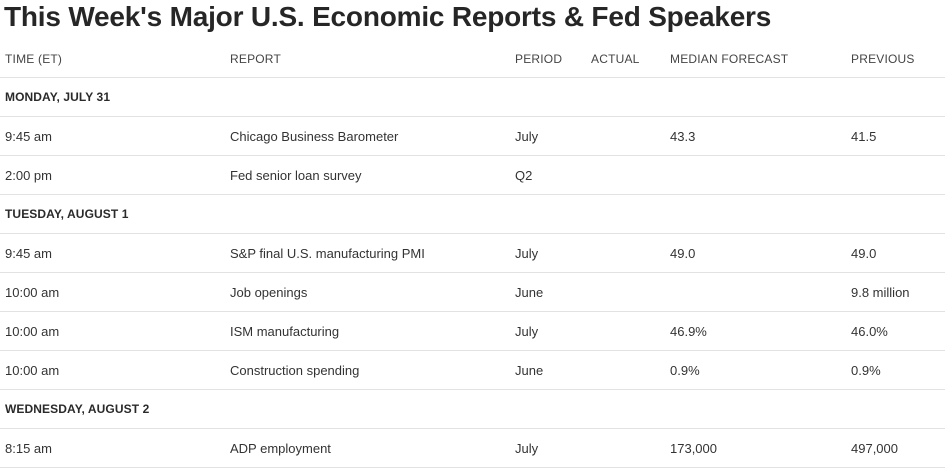  What do you see at coordinates (472, 409) in the screenshot?
I see `day-header-row: WEDNESDAY, AUGUST 2` at bounding box center [472, 409].